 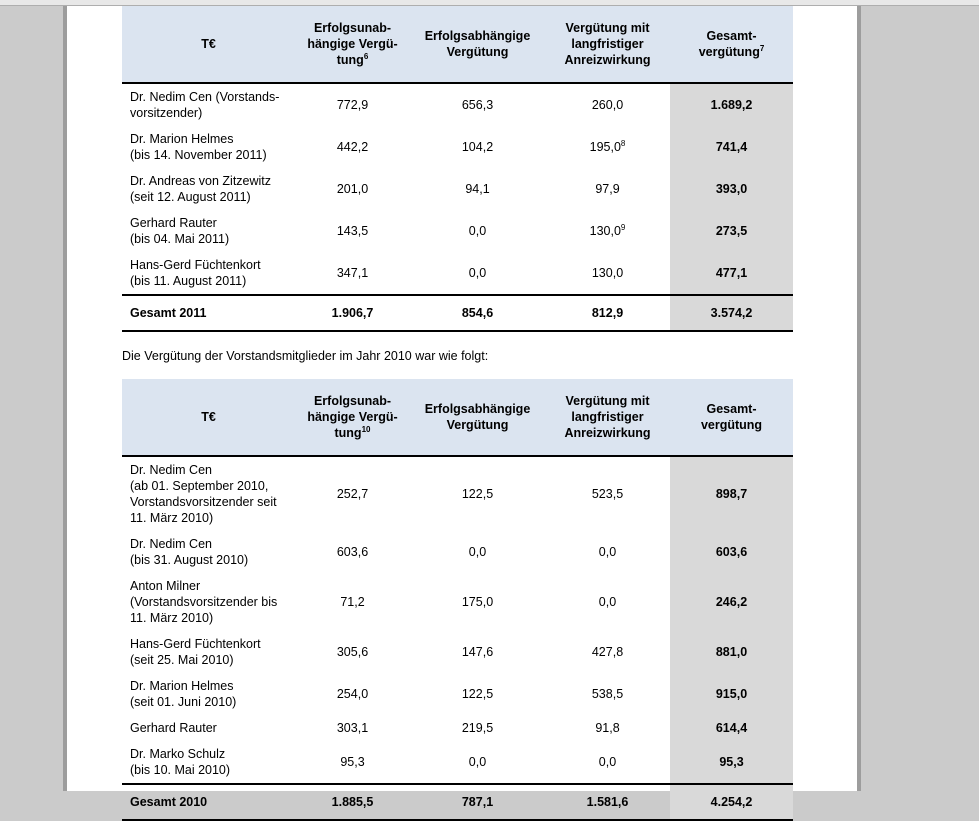 What do you see at coordinates (731, 273) in the screenshot?
I see `total-value: 477,1` at bounding box center [731, 273].